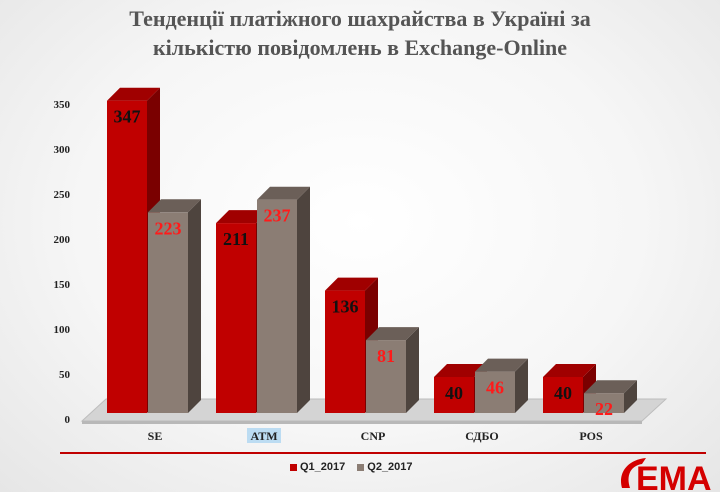  Describe the element at coordinates (323, 467) in the screenshot. I see `legend-label-q1: Q1_2017` at that location.